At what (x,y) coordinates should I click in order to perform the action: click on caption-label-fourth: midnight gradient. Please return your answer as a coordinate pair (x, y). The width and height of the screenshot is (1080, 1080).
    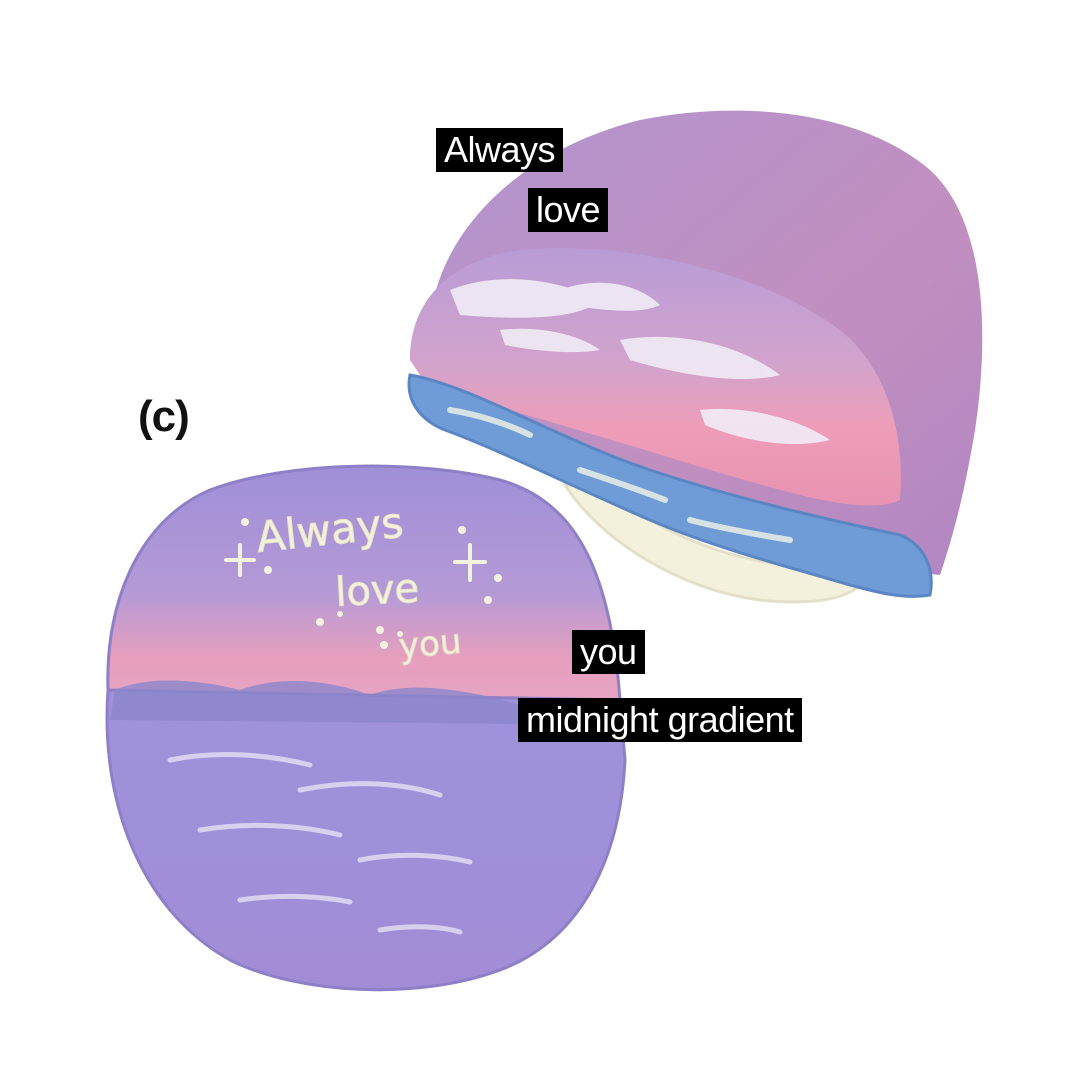
    Looking at the image, I should click on (660, 720).